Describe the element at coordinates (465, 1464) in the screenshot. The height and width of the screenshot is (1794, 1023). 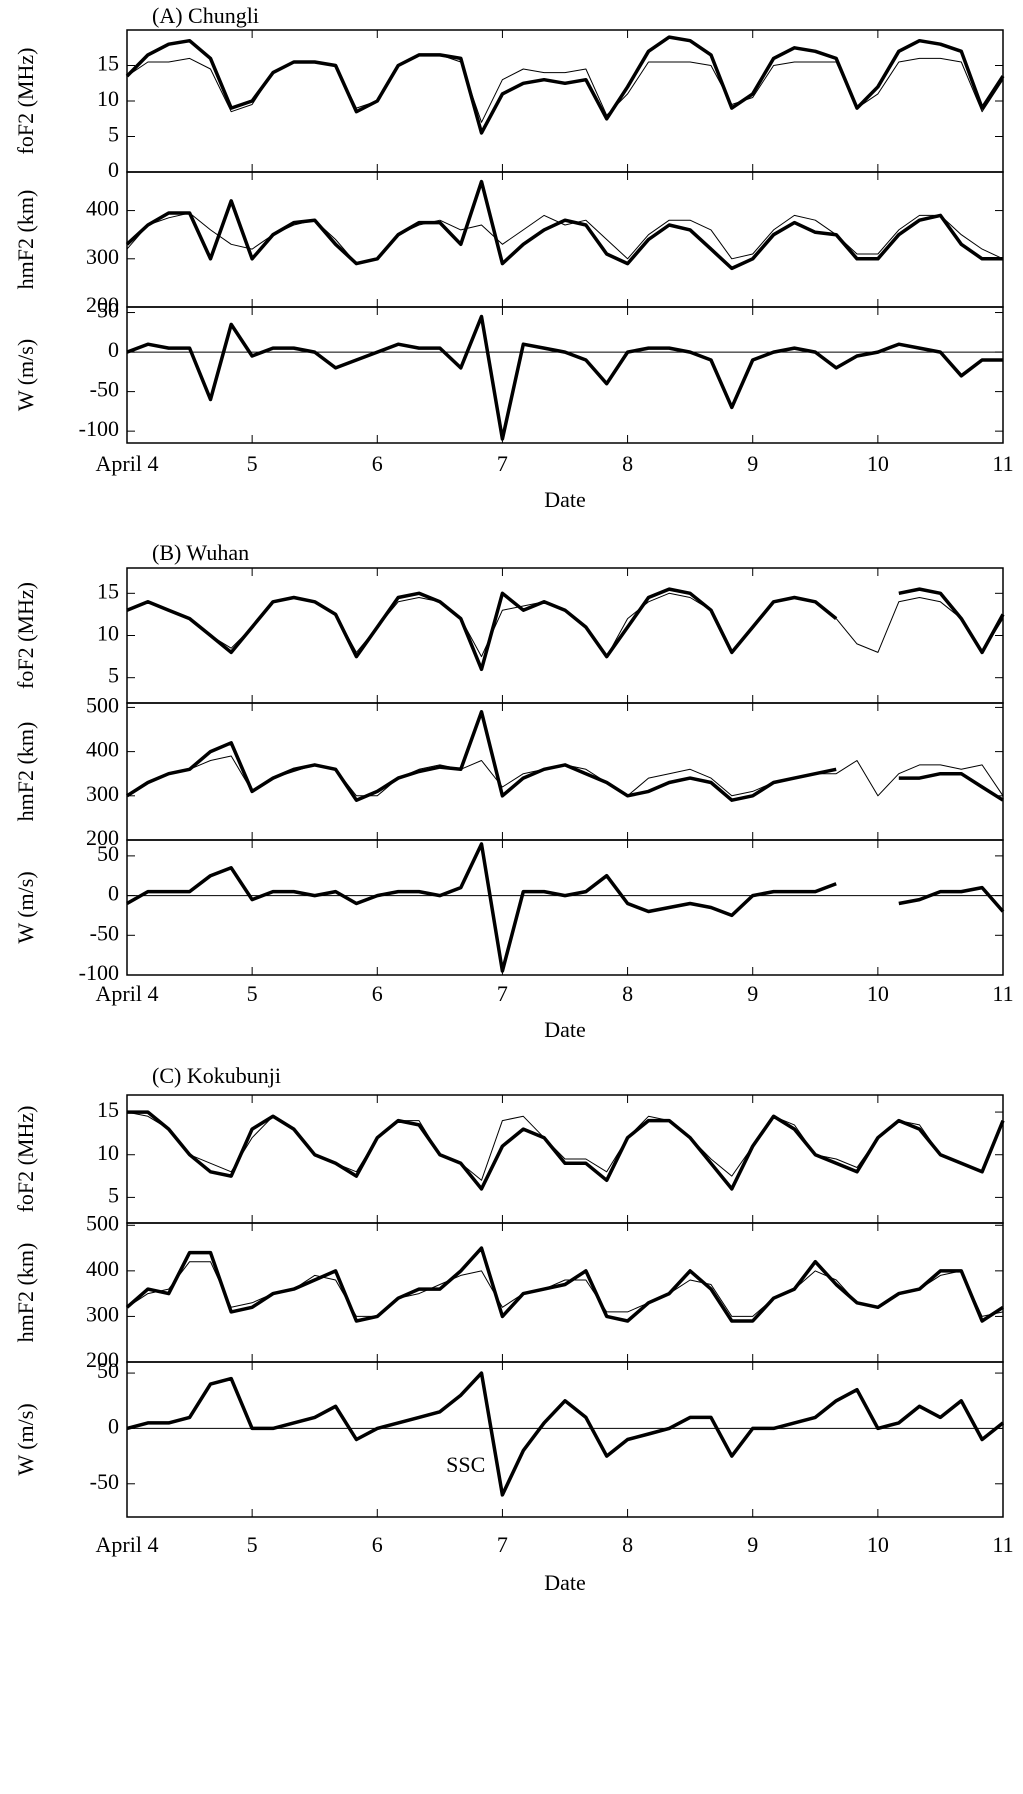
I see `annotation: SSC` at that location.